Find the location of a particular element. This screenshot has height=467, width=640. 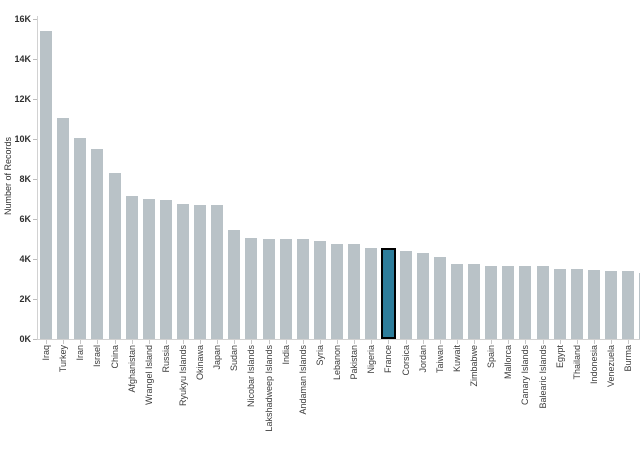

bar-okinawa is located at coordinates (200, 272).